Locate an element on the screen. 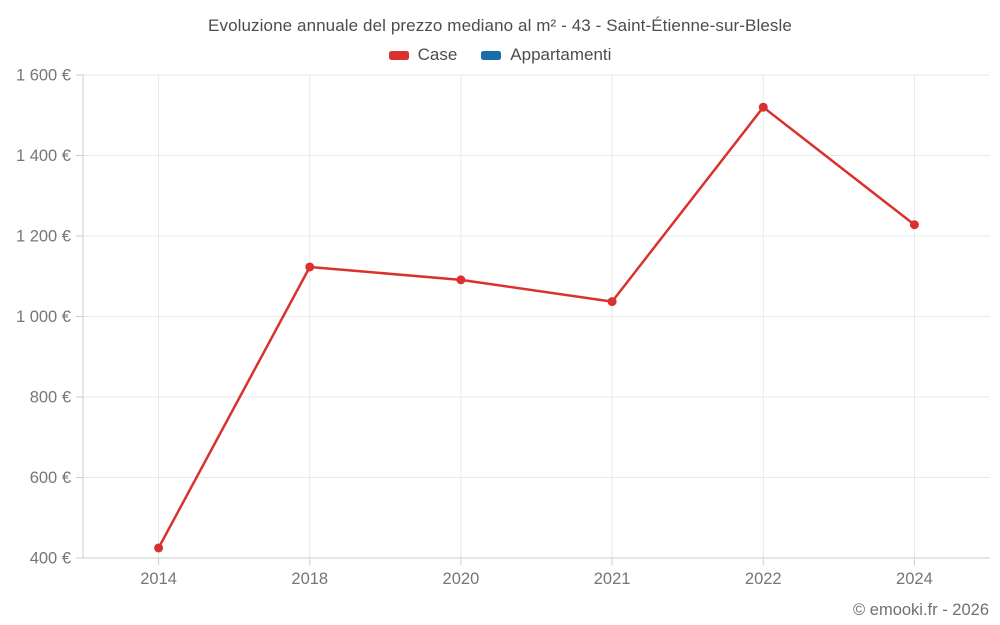 This screenshot has height=625, width=1000. legend-label-case: Case is located at coordinates (437, 54).